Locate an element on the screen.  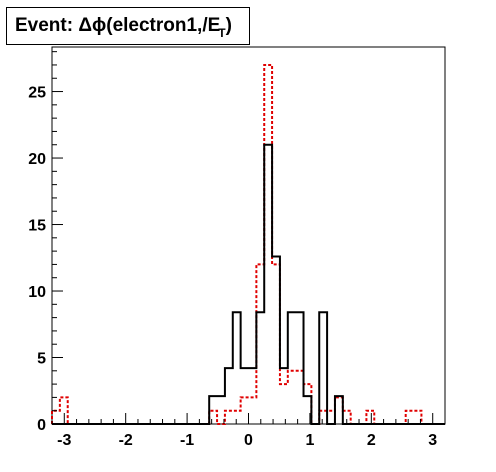
title-met-symbol: /E is located at coordinates (211, 25).